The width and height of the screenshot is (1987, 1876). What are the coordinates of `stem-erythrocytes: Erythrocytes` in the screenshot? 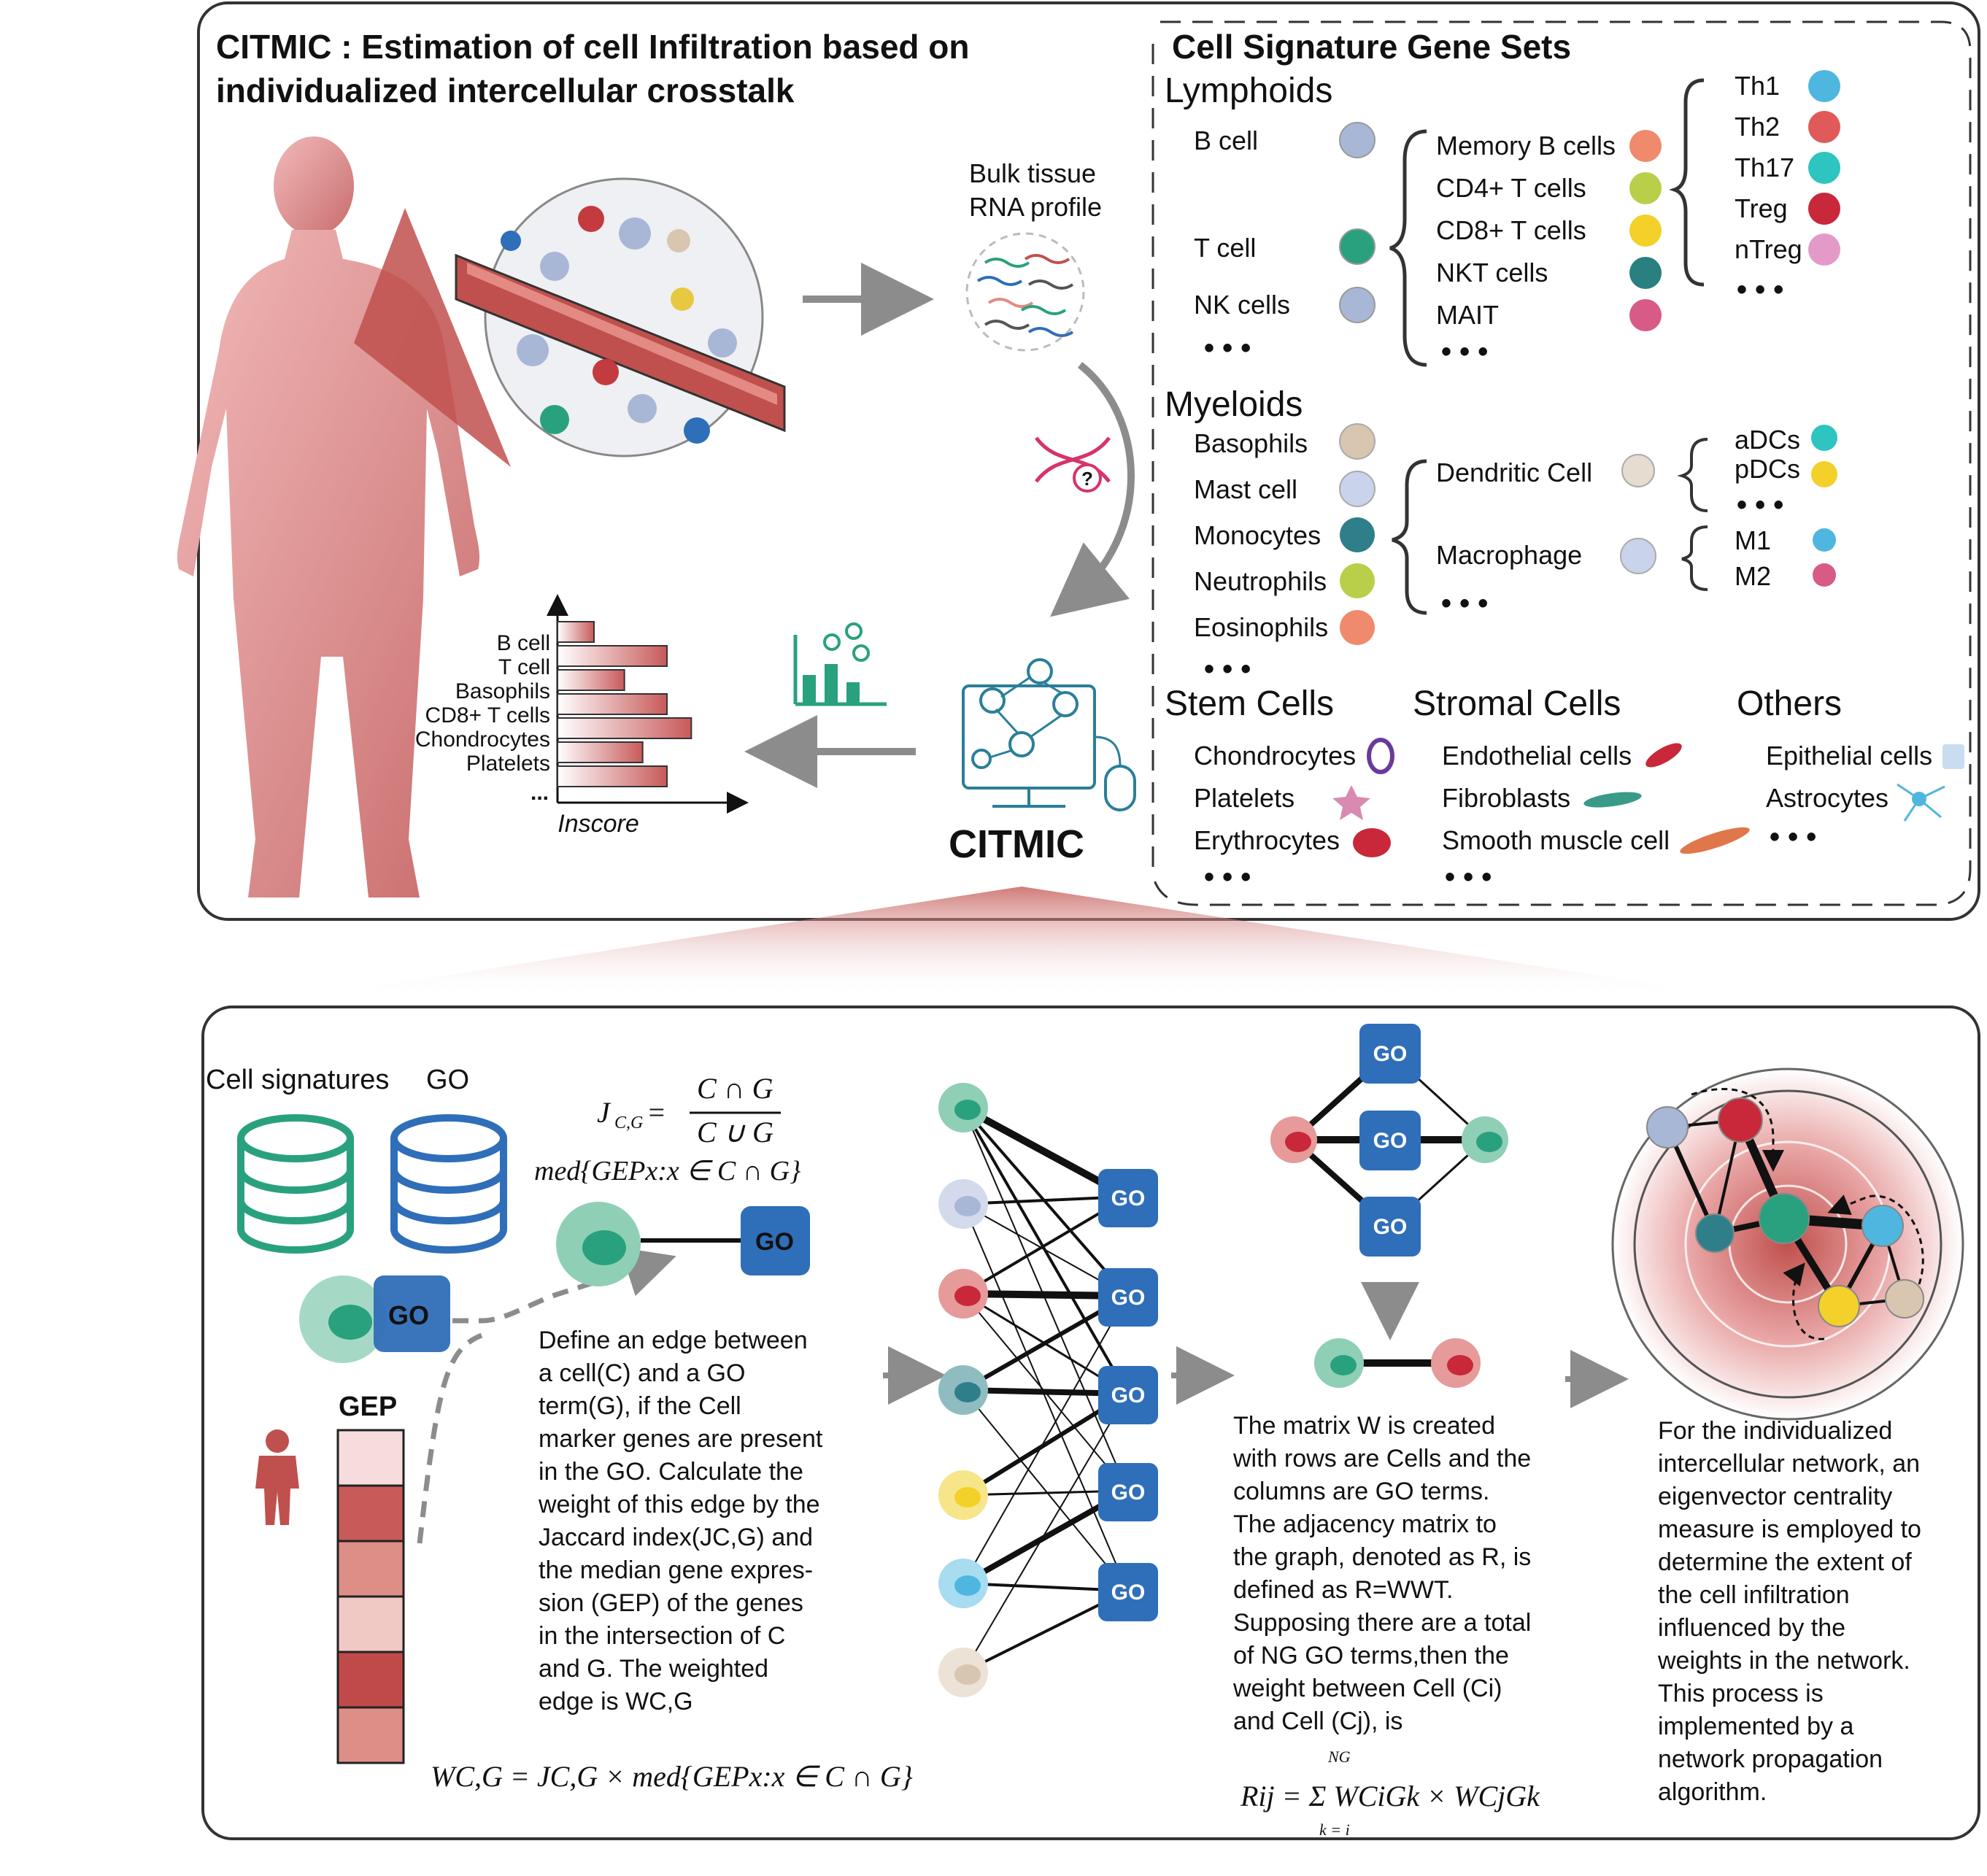 It's located at (1267, 840).